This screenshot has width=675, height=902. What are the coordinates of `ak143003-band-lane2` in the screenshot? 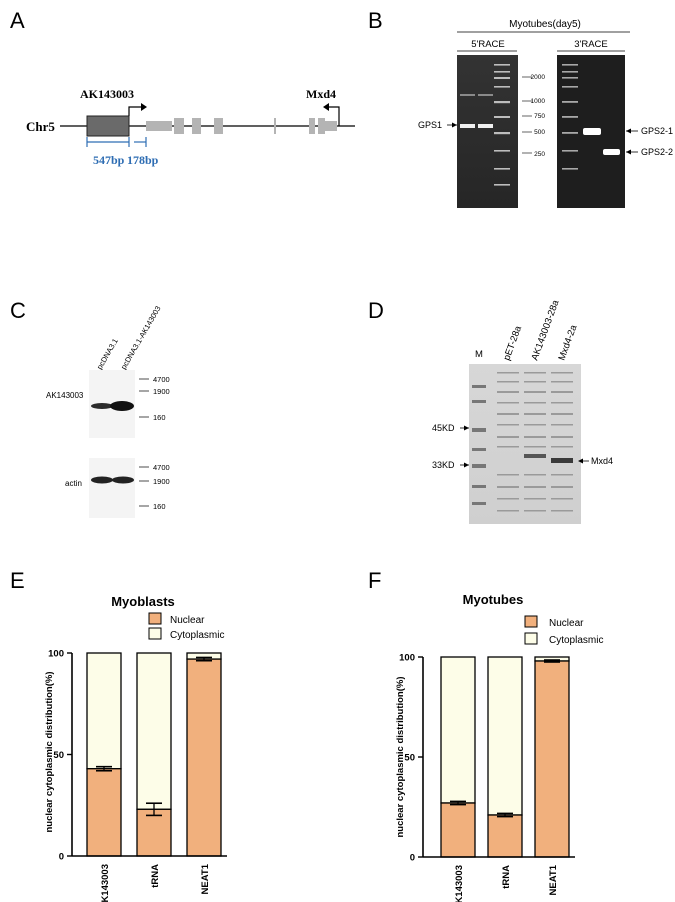 It's located at (122, 406).